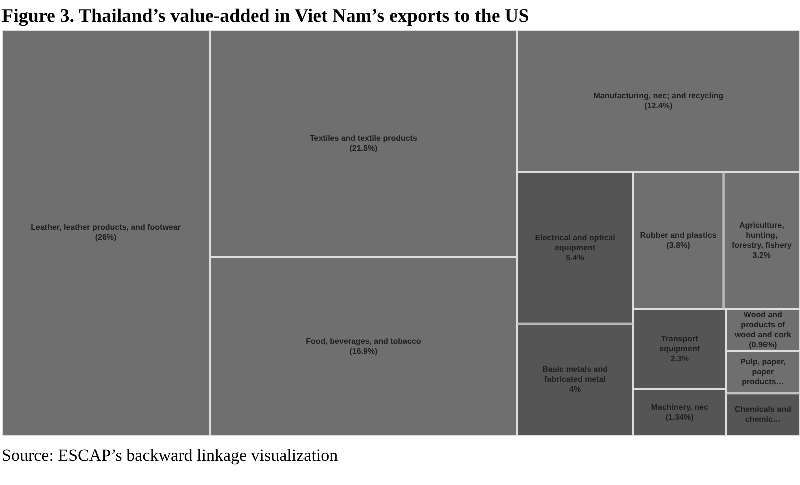 The height and width of the screenshot is (485, 800). Describe the element at coordinates (576, 389) in the screenshot. I see `data-label: 4%` at that location.